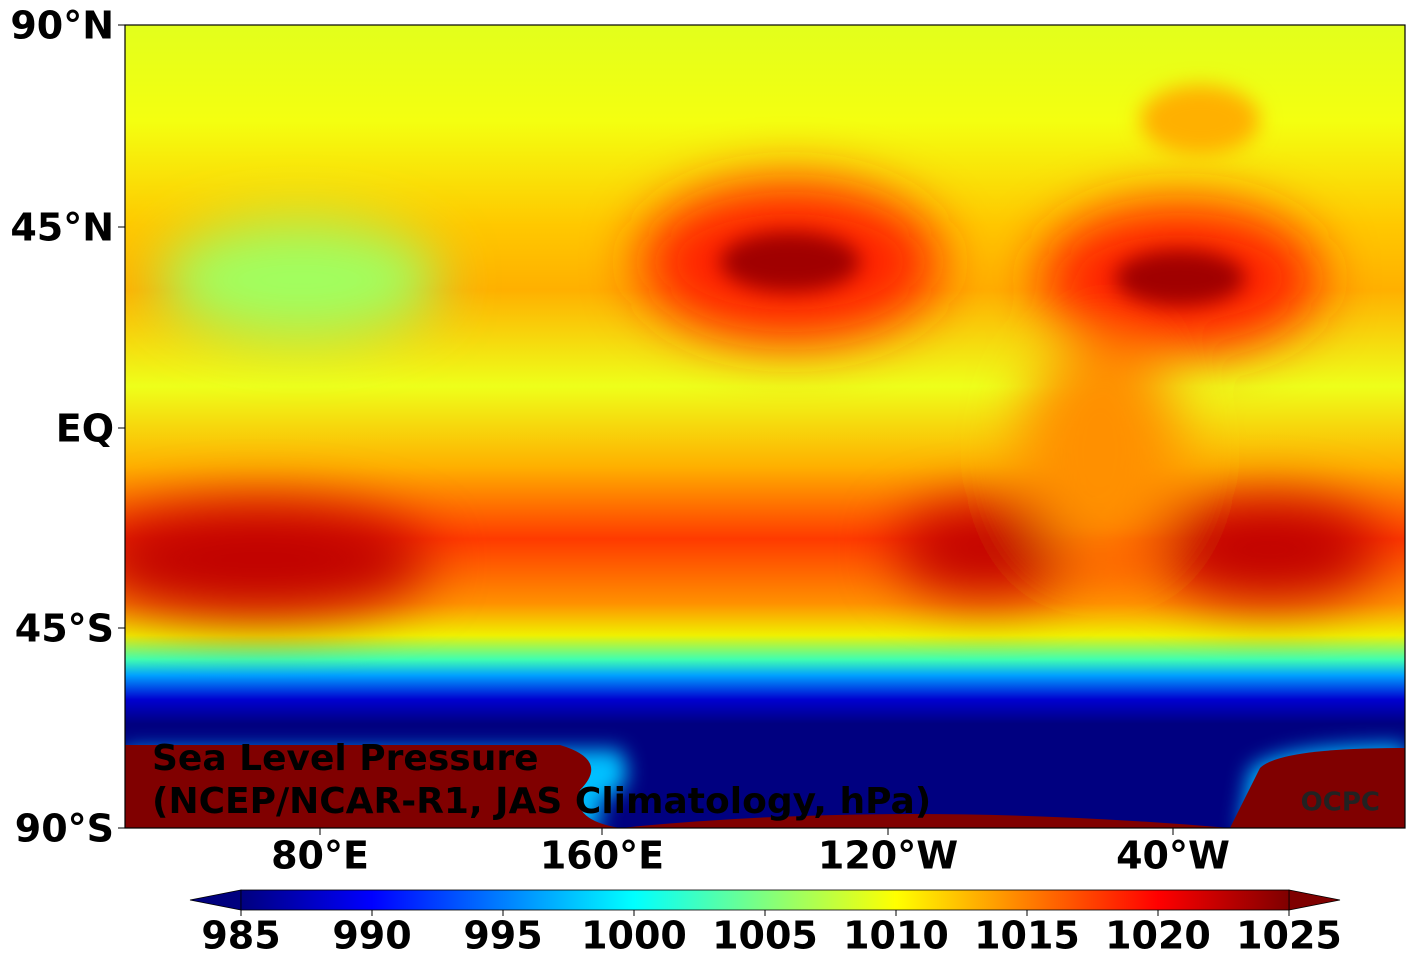 This screenshot has height=974, width=1415. I want to click on colorbar-tick-label: 1000, so click(634, 936).